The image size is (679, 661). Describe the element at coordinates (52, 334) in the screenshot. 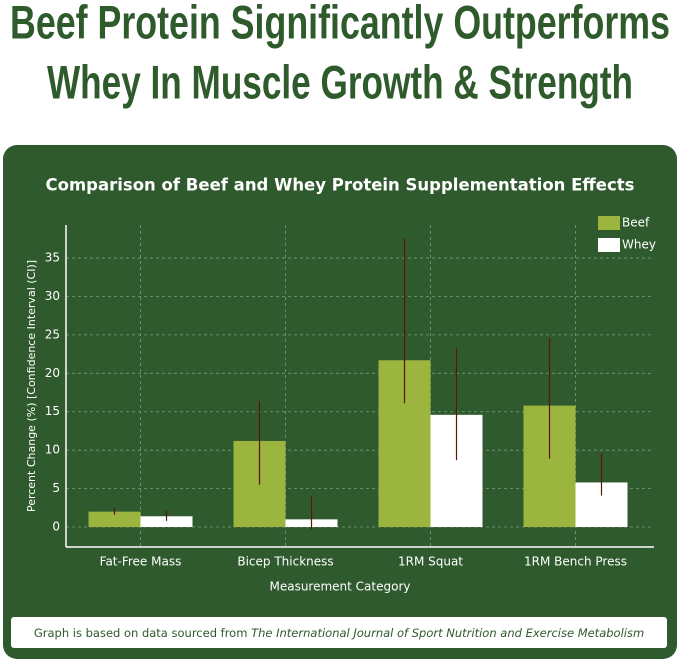

I see `y-tick-label: 25` at that location.